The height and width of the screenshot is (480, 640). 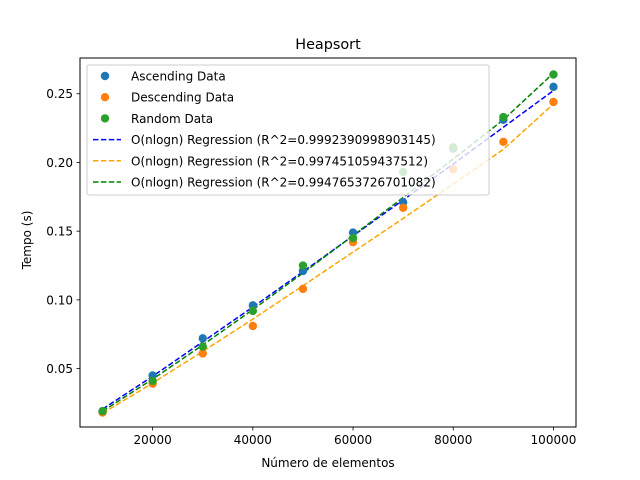 What do you see at coordinates (152, 381) in the screenshot?
I see `data-point-s2-p1` at bounding box center [152, 381].